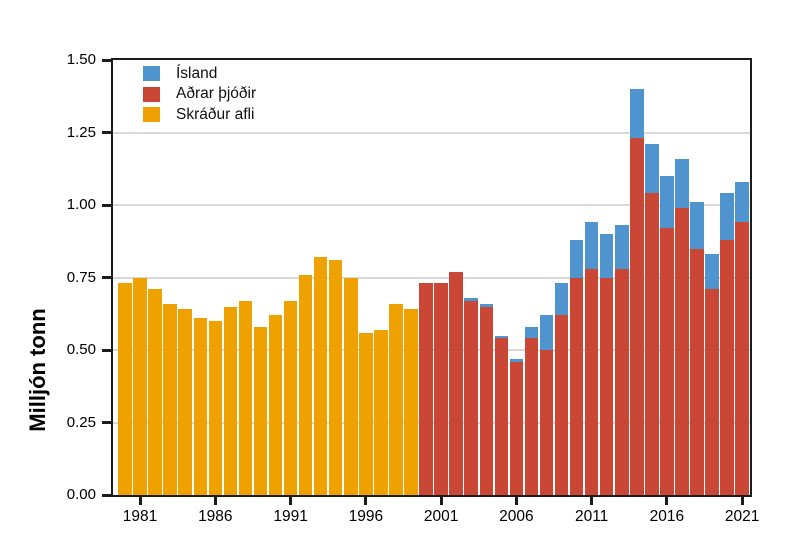 This screenshot has height=559, width=793. Describe the element at coordinates (151, 73) in the screenshot. I see `island-color-swatch` at that location.